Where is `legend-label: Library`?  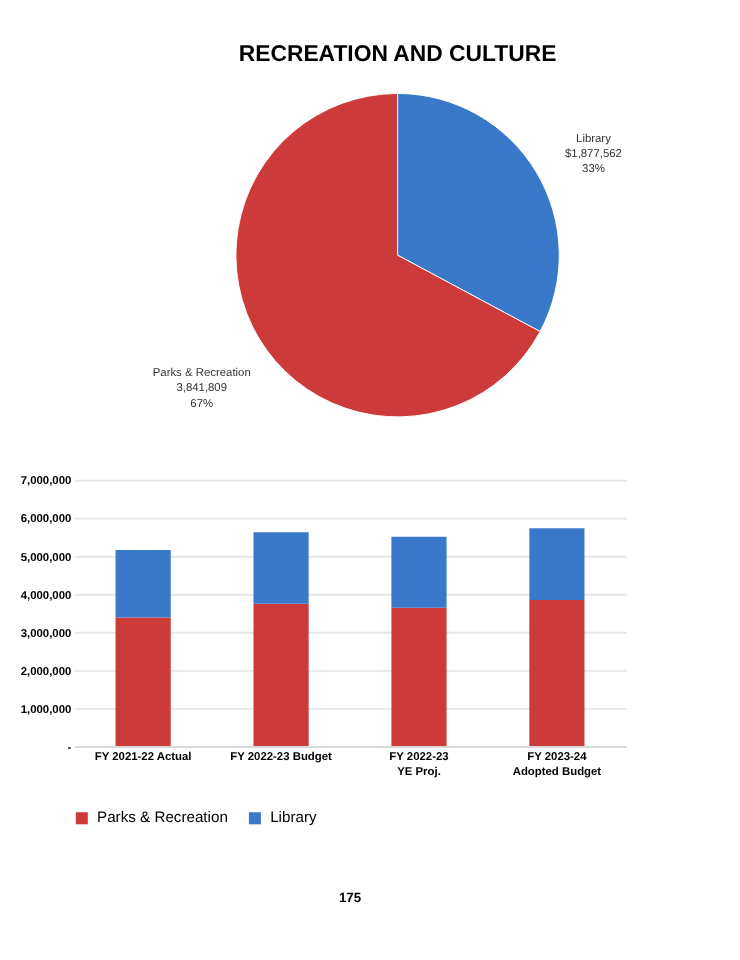
legend-label: Library is located at coordinates (293, 817).